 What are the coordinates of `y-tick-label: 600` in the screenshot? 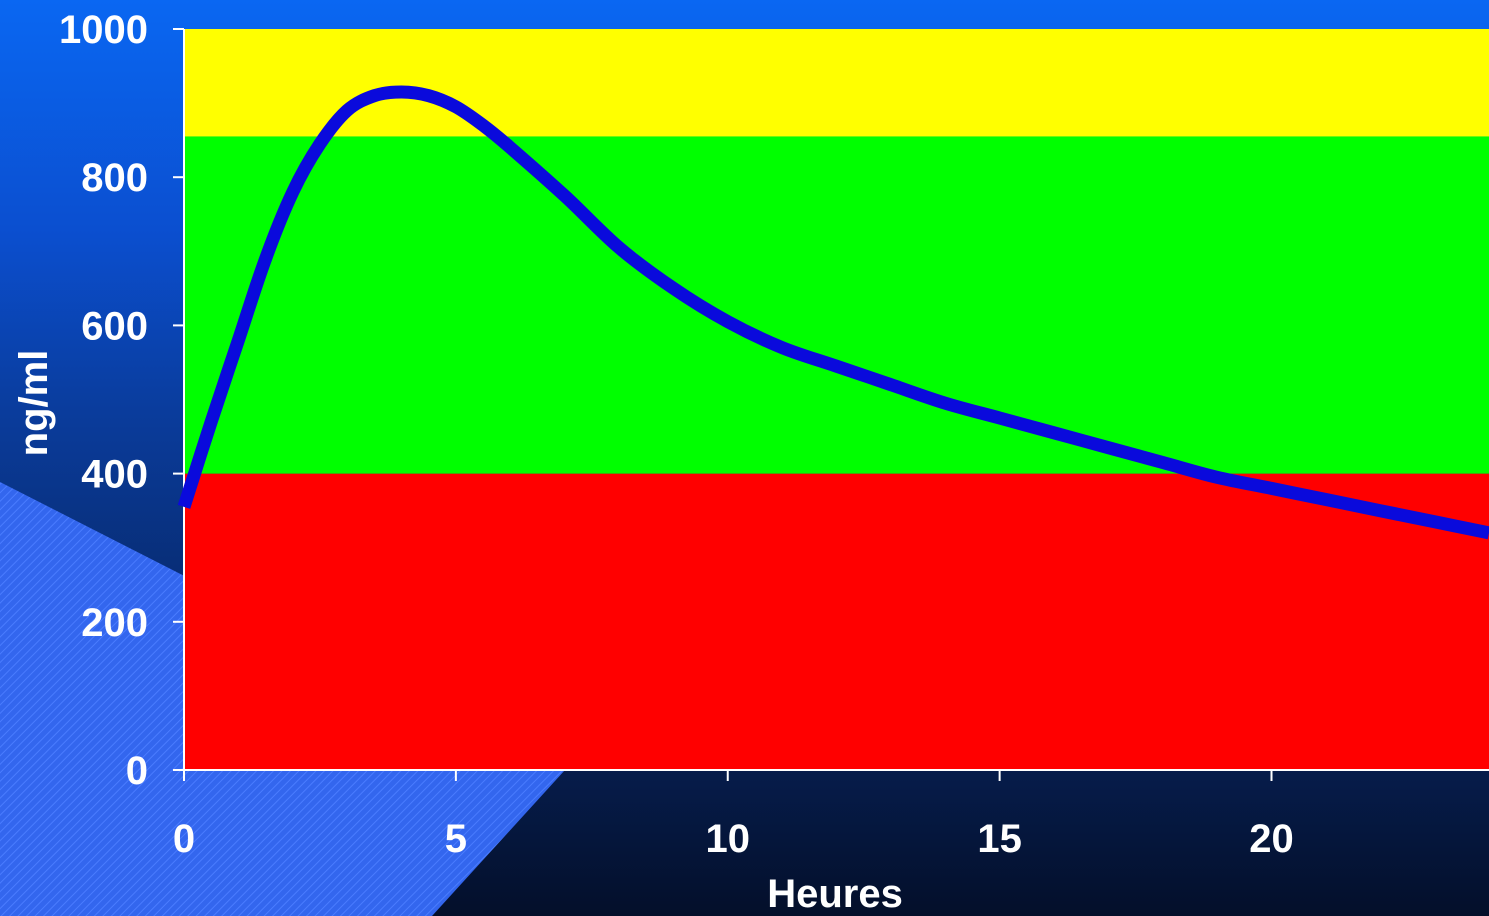 It's located at (114, 326).